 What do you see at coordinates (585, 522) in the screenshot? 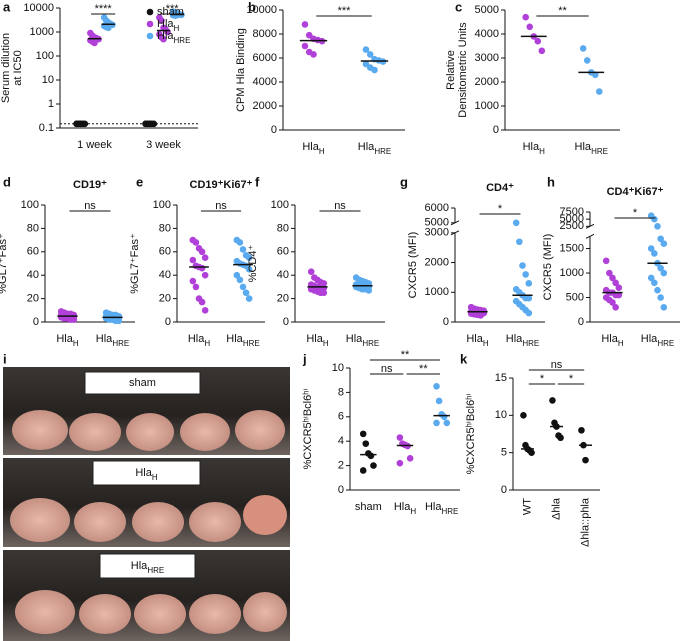
I see `x-tick-label: Δhla::phla` at bounding box center [585, 522].